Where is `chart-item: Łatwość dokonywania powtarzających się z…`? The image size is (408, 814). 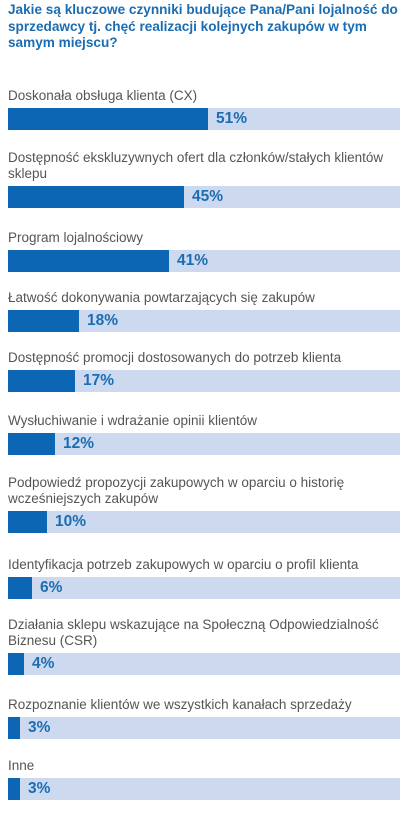 chart-item: Łatwość dokonywania powtarzających się z… is located at coordinates (204, 311).